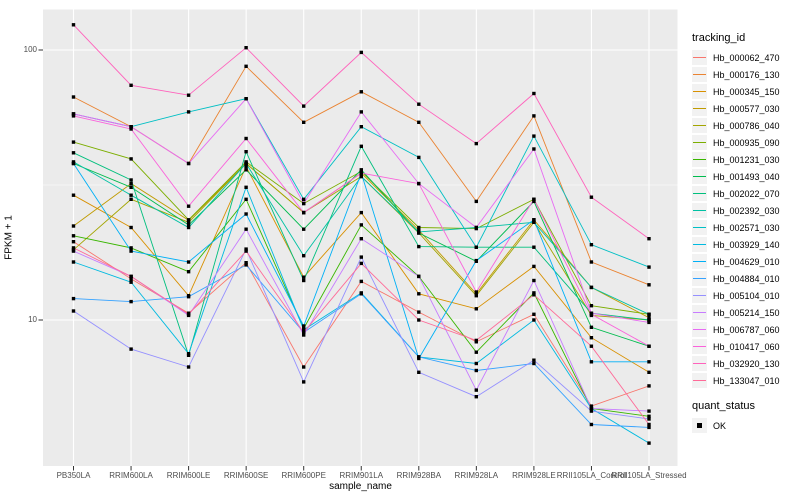  What do you see at coordinates (30, 49) in the screenshot?
I see `y-tick-label: 100` at bounding box center [30, 49].